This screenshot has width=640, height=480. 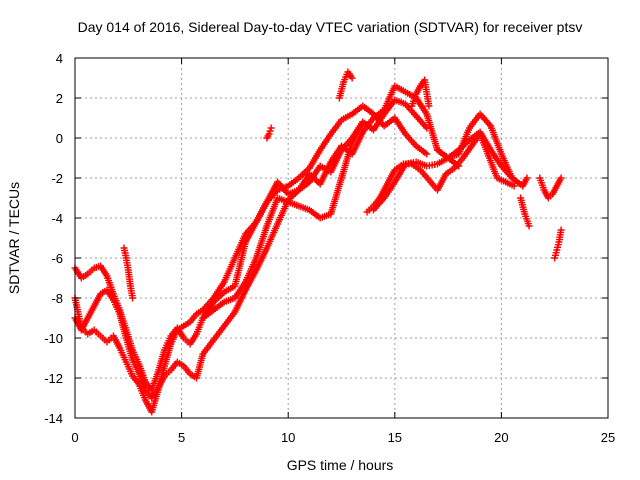 I want to click on x-axis-label: GPS time / hours, so click(x=340, y=465).